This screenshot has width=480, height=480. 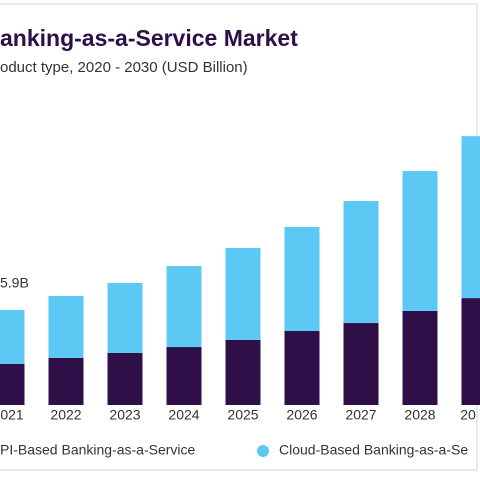 What do you see at coordinates (263, 451) in the screenshot?
I see `legend-marker` at bounding box center [263, 451].